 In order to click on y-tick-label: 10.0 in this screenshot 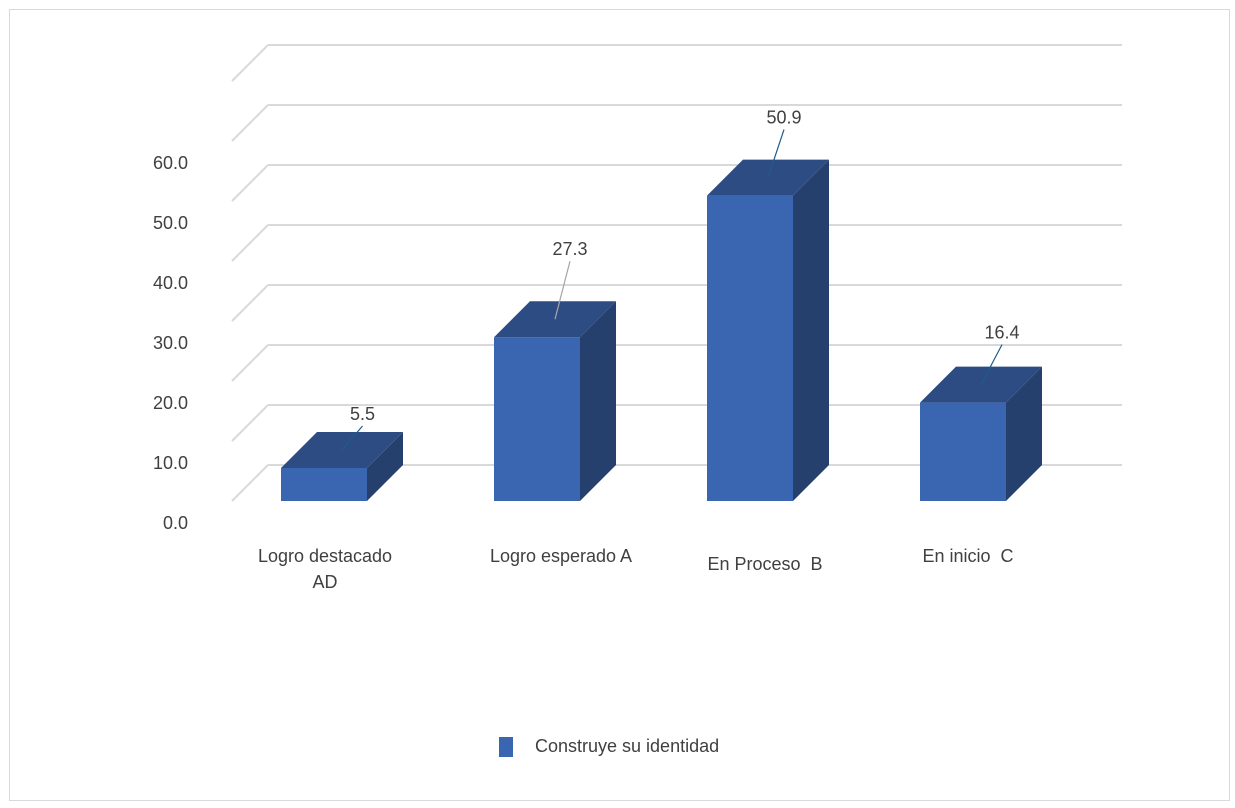, I will do `click(170, 463)`.